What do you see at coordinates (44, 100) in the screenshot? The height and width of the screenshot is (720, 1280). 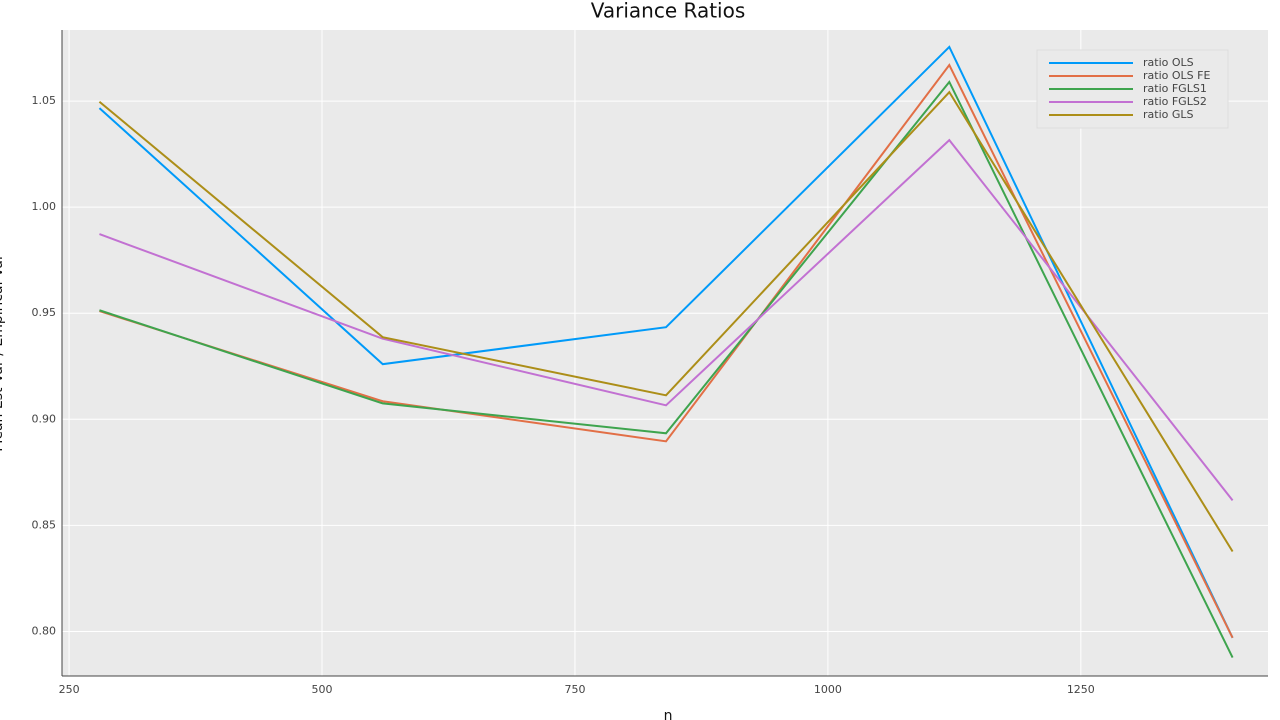 I see `y-tick-label: 1.05` at bounding box center [44, 100].